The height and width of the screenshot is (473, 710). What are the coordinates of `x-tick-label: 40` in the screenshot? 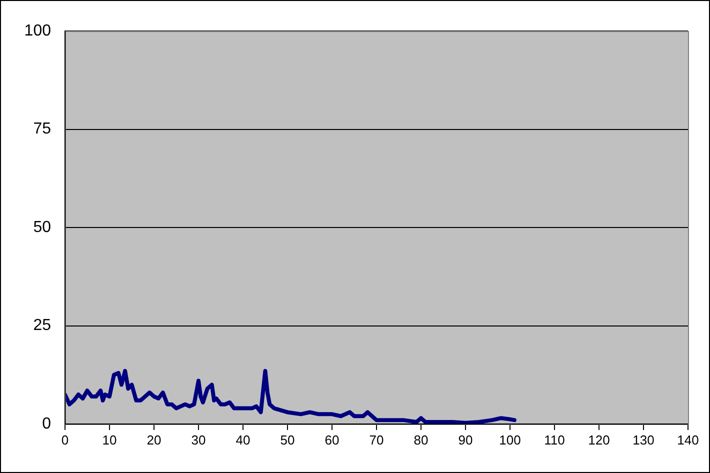 It's located at (243, 440).